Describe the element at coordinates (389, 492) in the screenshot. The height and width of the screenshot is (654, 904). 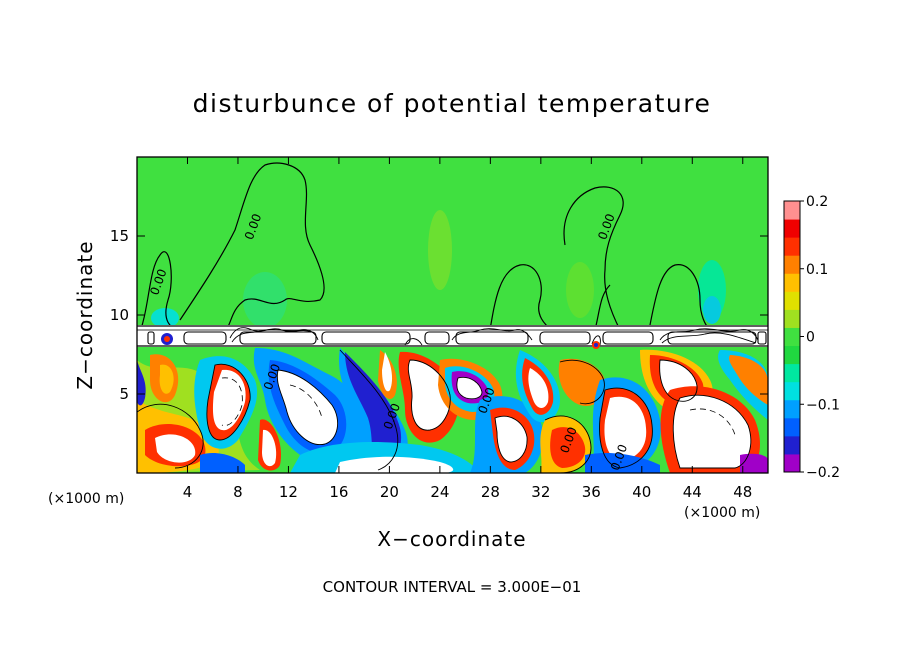
I see `x-tick-label: 20` at that location.